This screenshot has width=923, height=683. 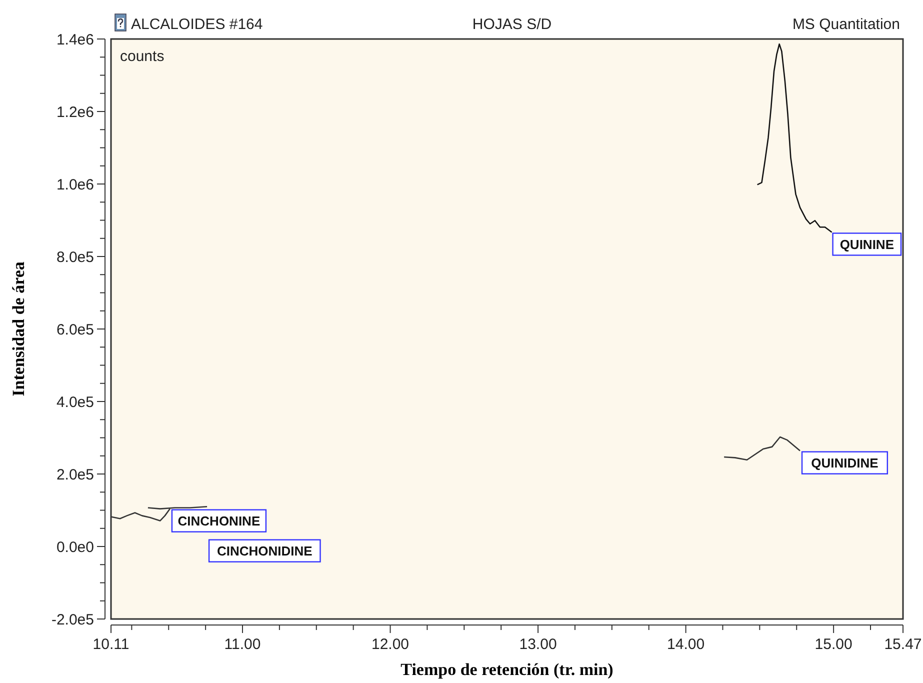 What do you see at coordinates (512, 24) in the screenshot?
I see `chart-subtitle: HOJAS S/D` at bounding box center [512, 24].